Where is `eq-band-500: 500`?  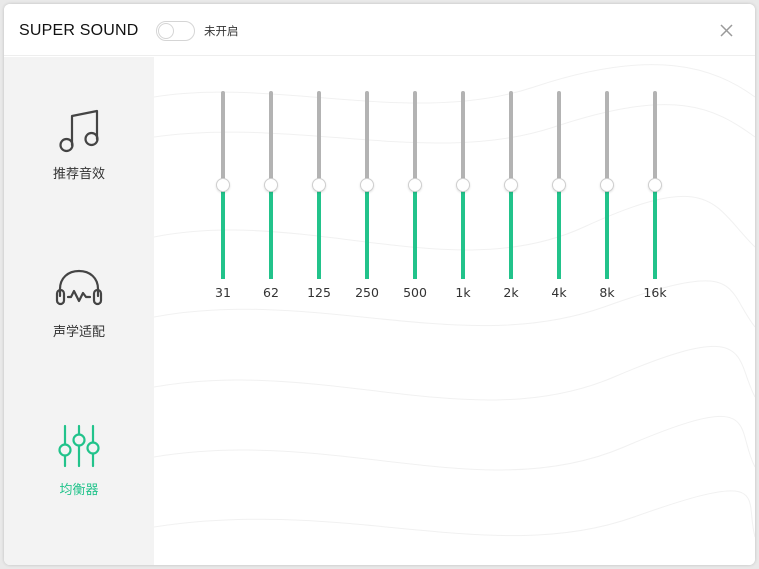 eq-band-500: 500 is located at coordinates (415, 182).